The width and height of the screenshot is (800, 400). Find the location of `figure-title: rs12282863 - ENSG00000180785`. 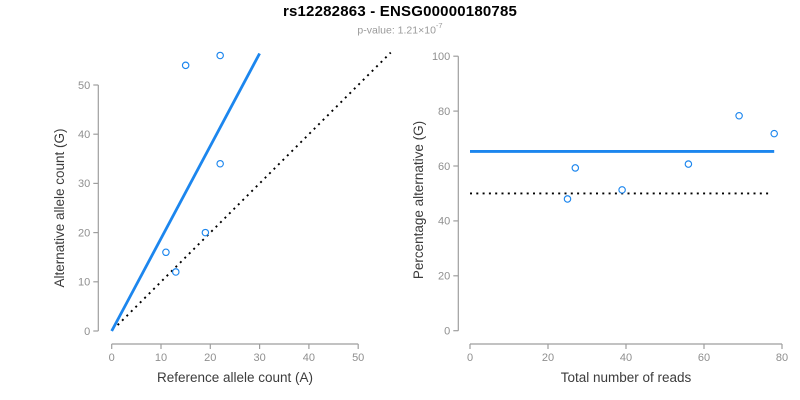

figure-title: rs12282863 - ENSG00000180785 is located at coordinates (400, 11).